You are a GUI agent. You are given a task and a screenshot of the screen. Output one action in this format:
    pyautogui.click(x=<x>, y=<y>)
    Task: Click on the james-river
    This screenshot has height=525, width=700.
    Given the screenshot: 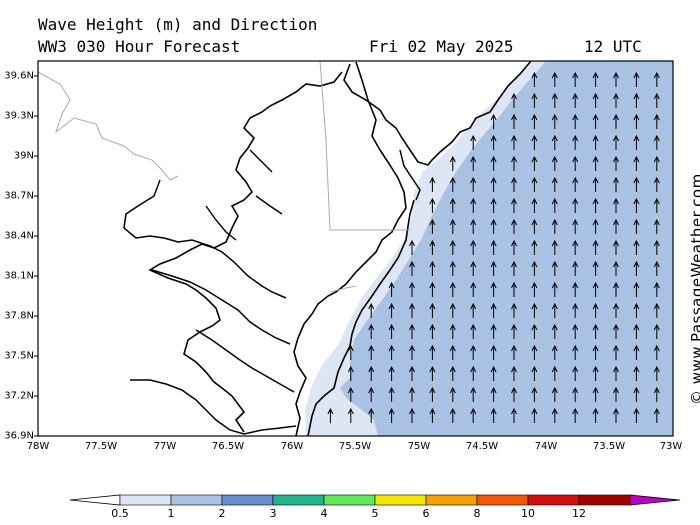 What is the action you would take?
    pyautogui.click(x=213, y=407)
    